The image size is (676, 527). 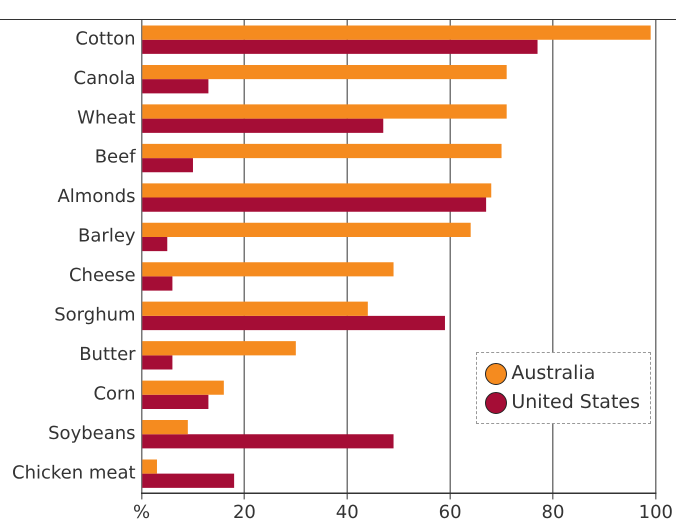 I want to click on y-tick-label: Chicken meat, so click(x=74, y=473).